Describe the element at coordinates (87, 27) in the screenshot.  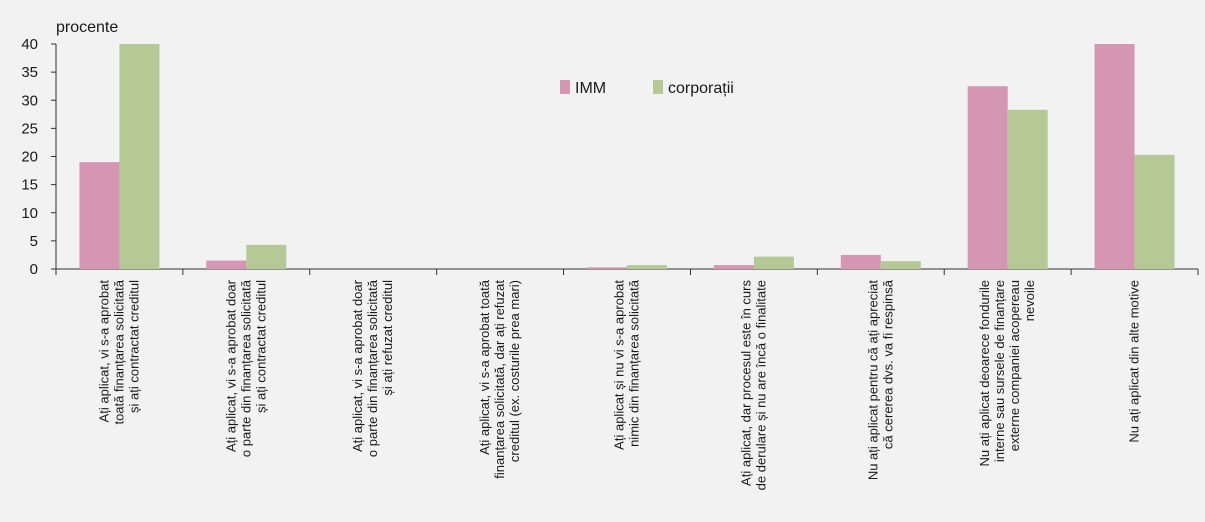
I see `y-unit-label: procente` at that location.